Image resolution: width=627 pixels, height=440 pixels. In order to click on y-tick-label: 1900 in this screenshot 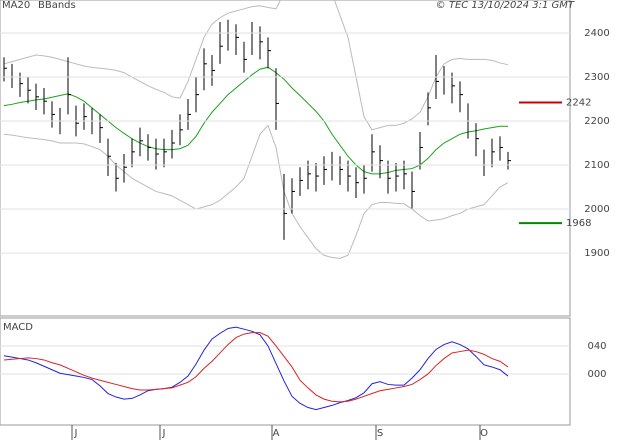, I will do `click(596, 253)`.